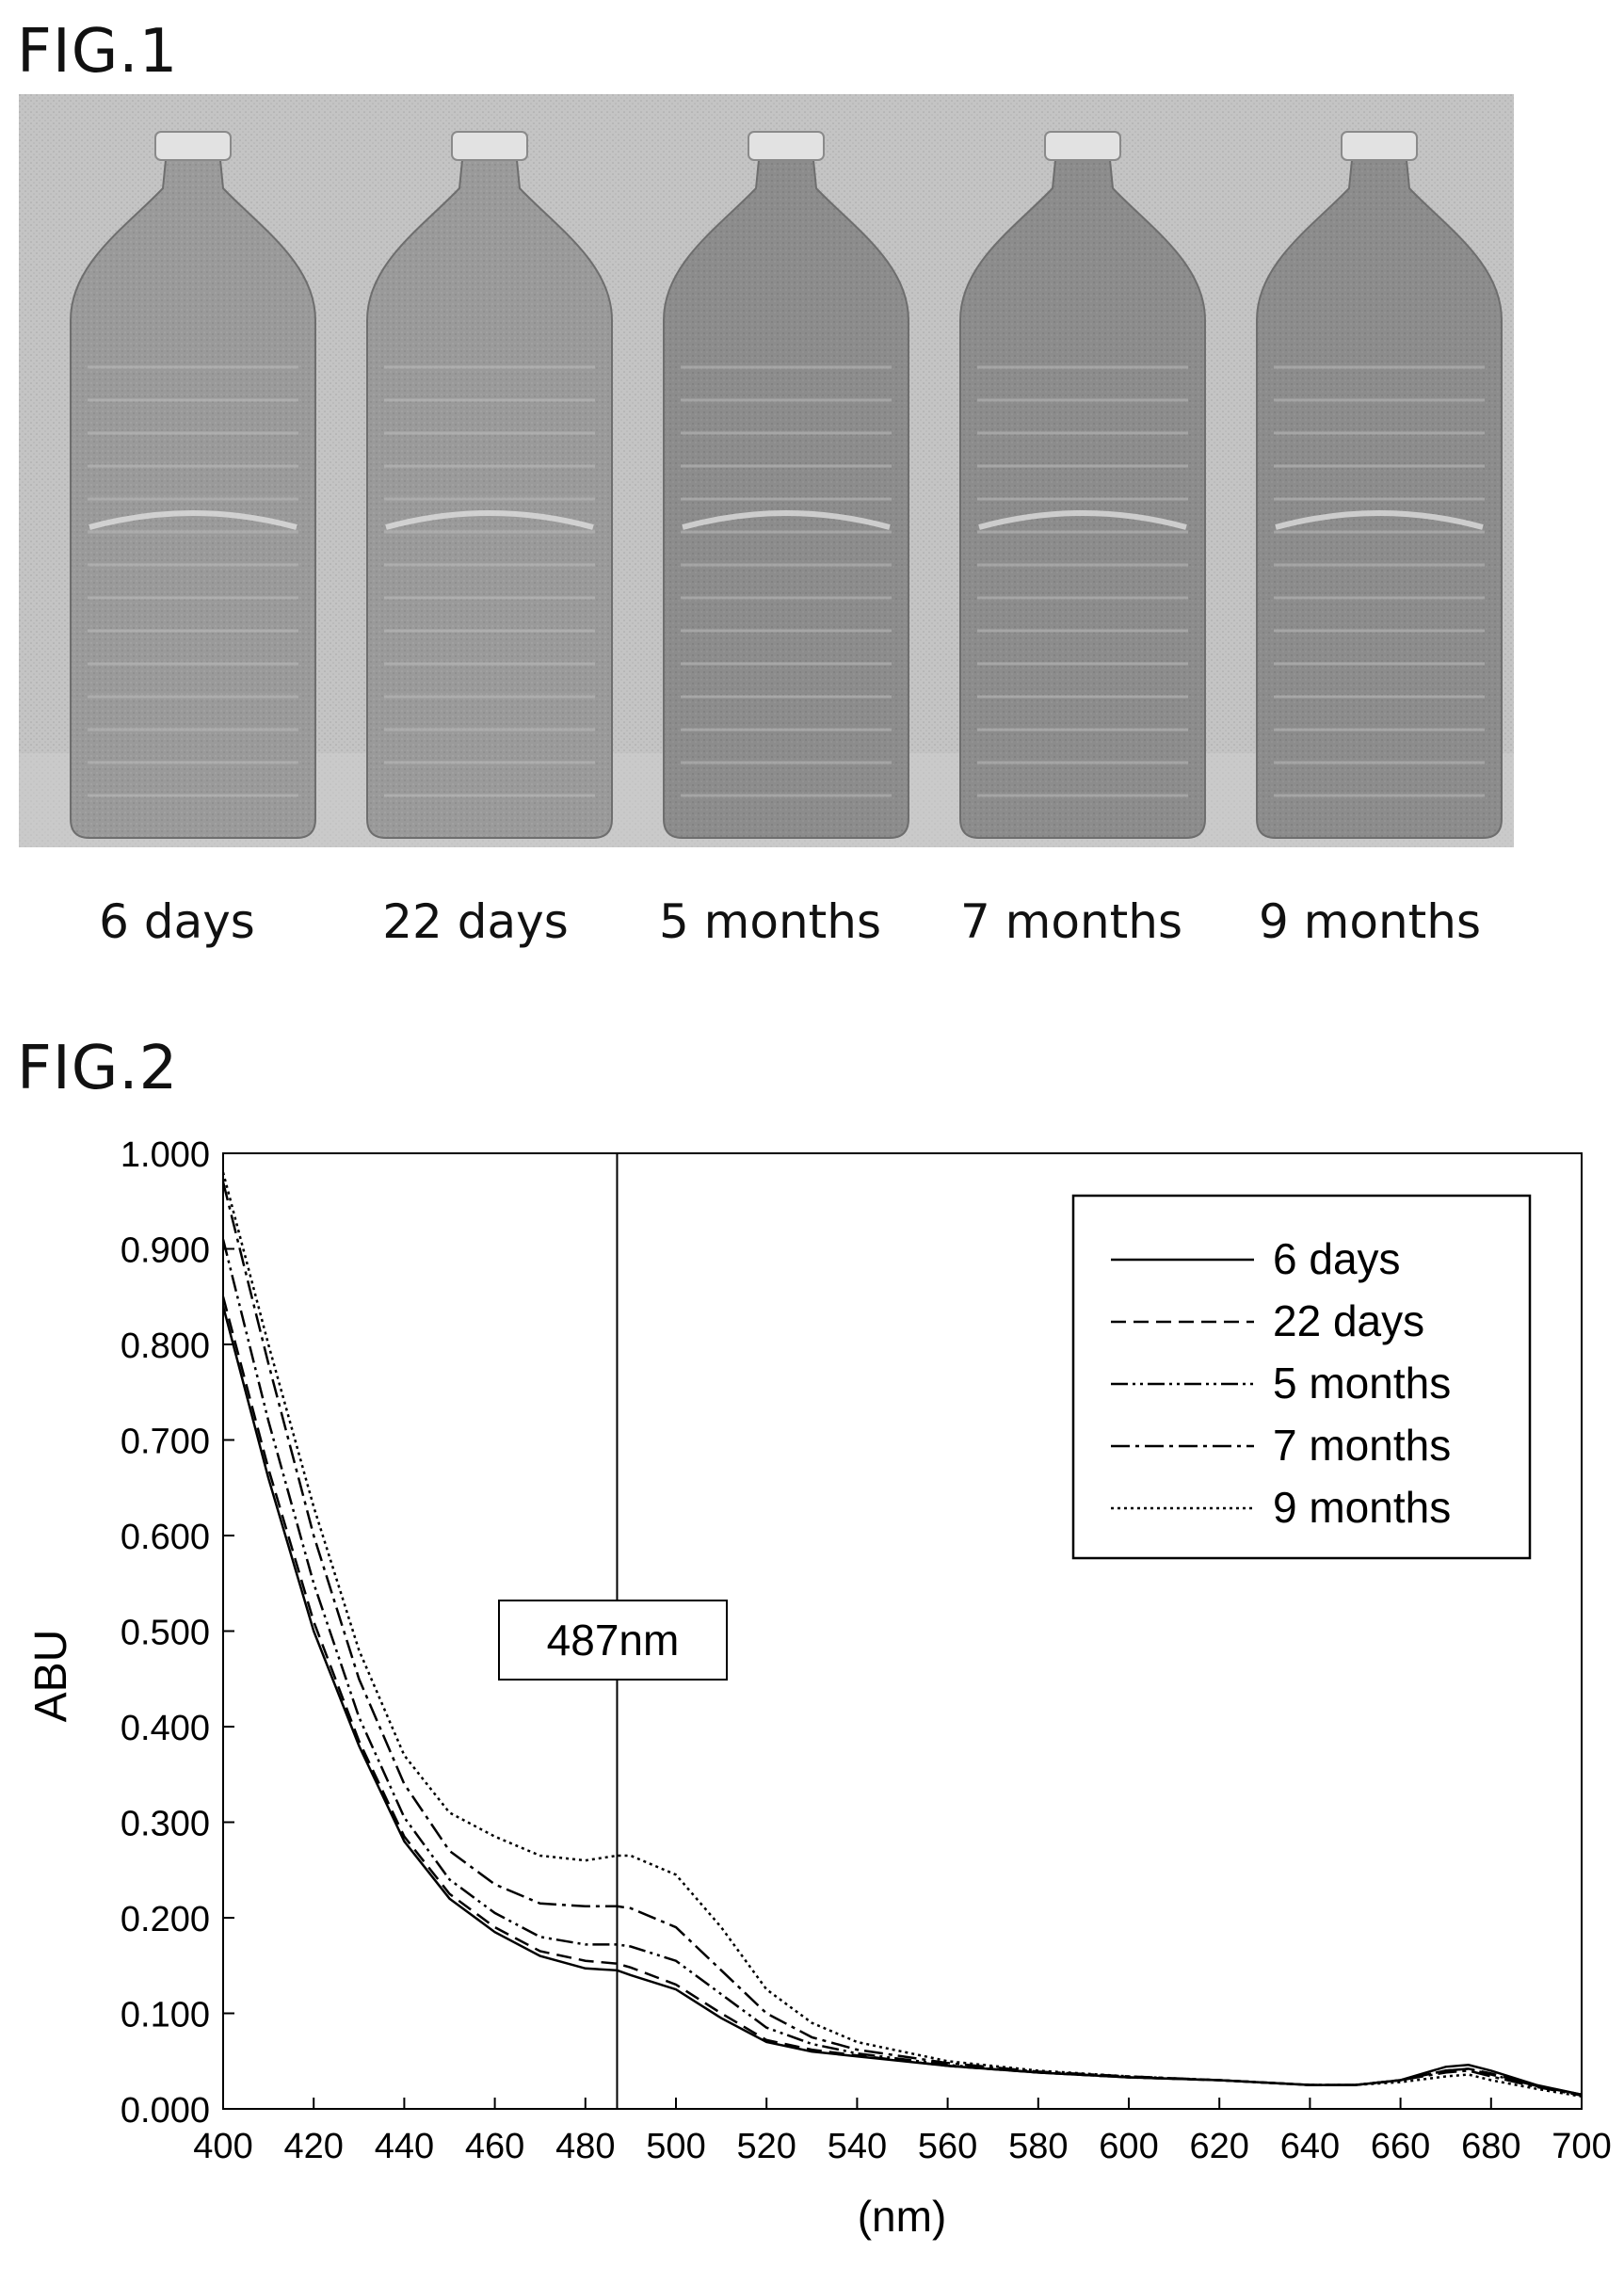 The height and width of the screenshot is (2284, 1624). Describe the element at coordinates (165, 1538) in the screenshot. I see `y-tick-label: 0.600` at that location.